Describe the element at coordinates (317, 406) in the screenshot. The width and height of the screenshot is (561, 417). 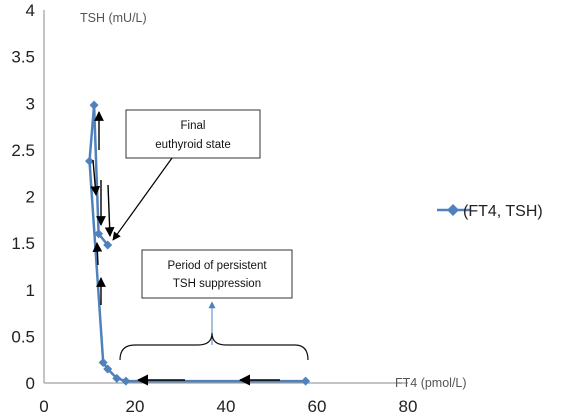
I see `x-tick-label: 60` at that location.